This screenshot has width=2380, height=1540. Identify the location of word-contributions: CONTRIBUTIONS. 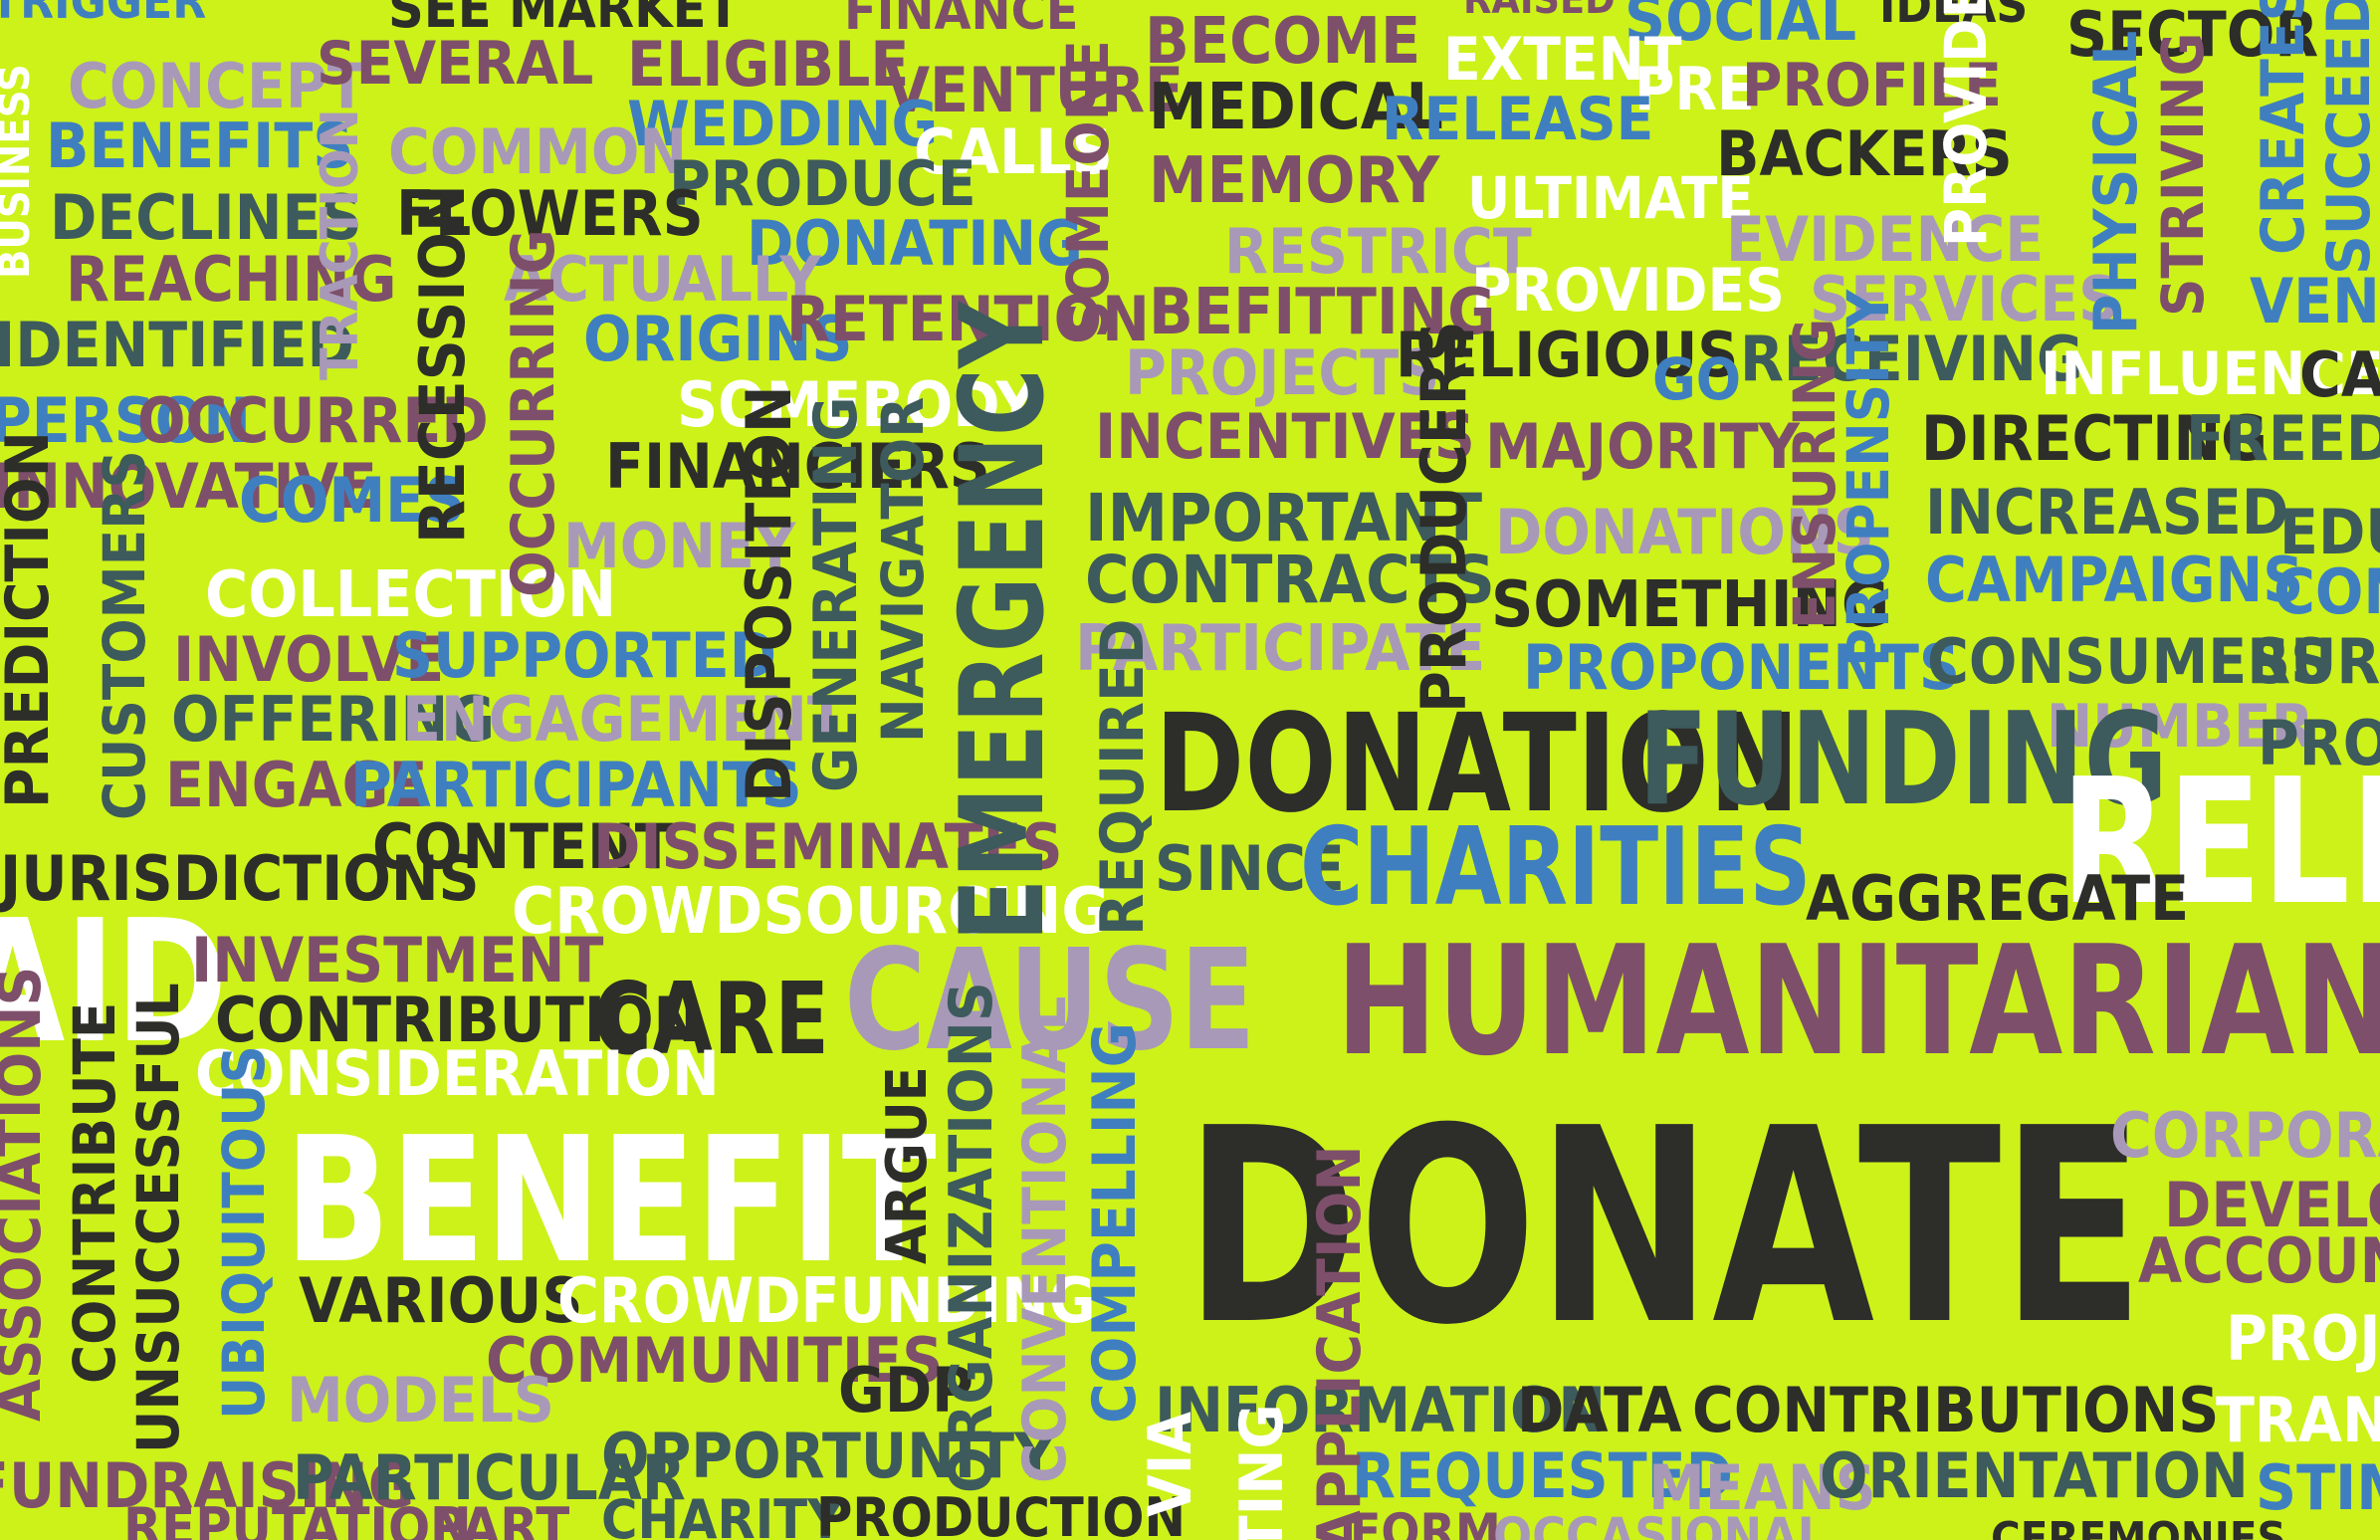
(1956, 1410).